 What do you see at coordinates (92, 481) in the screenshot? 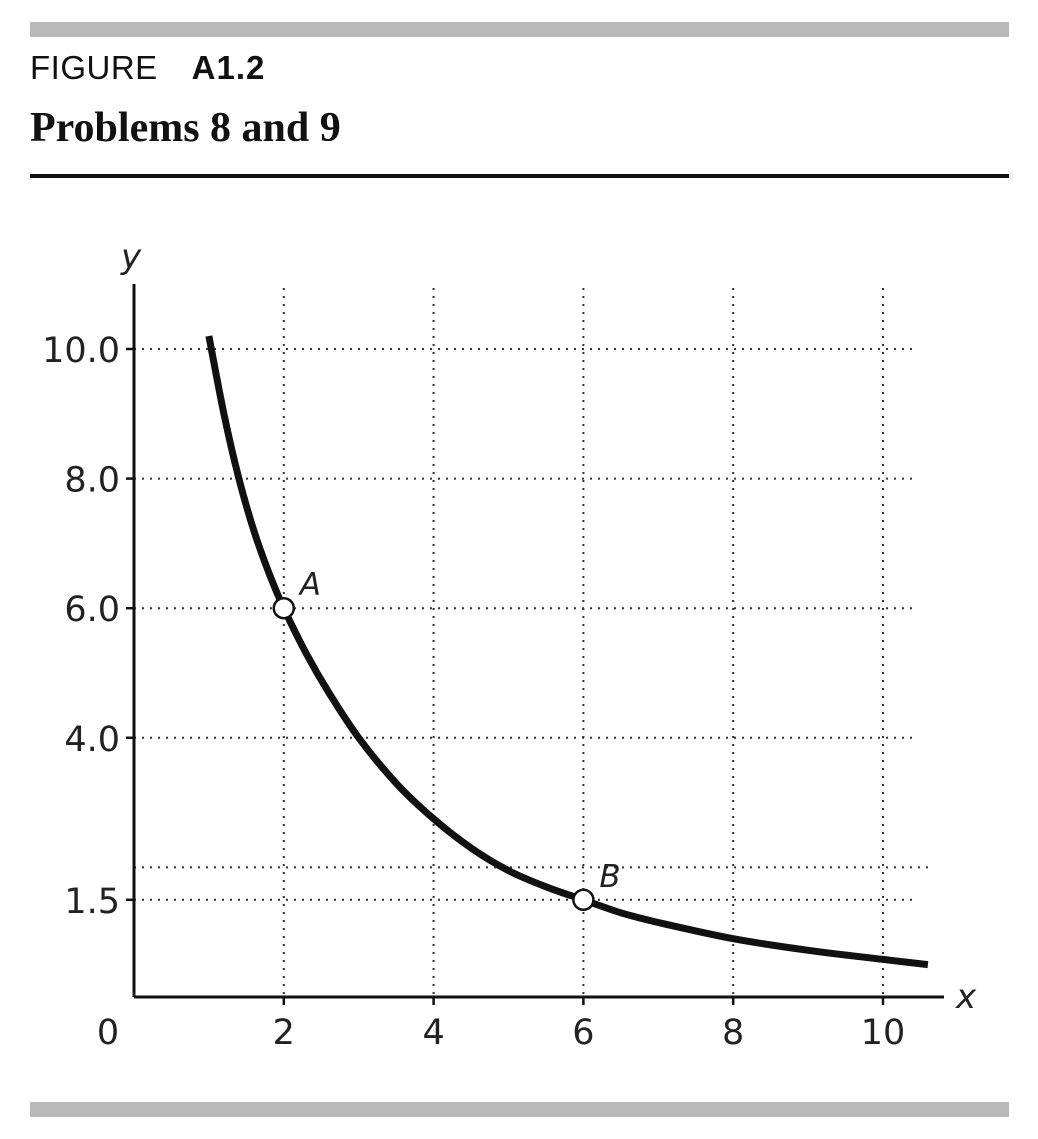
I see `y-tick-label: 8.0` at bounding box center [92, 481].